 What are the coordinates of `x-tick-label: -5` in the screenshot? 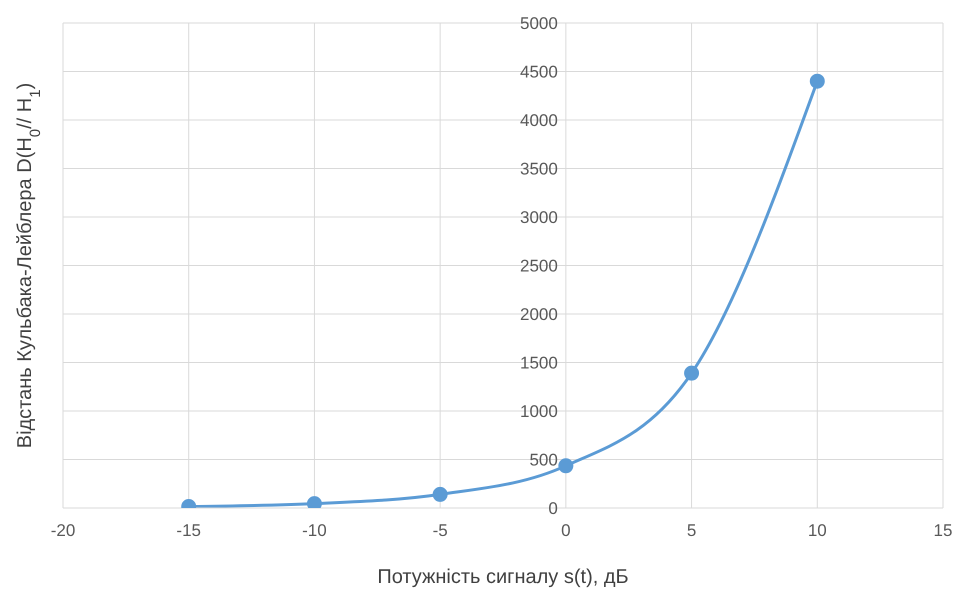 It's located at (440, 530).